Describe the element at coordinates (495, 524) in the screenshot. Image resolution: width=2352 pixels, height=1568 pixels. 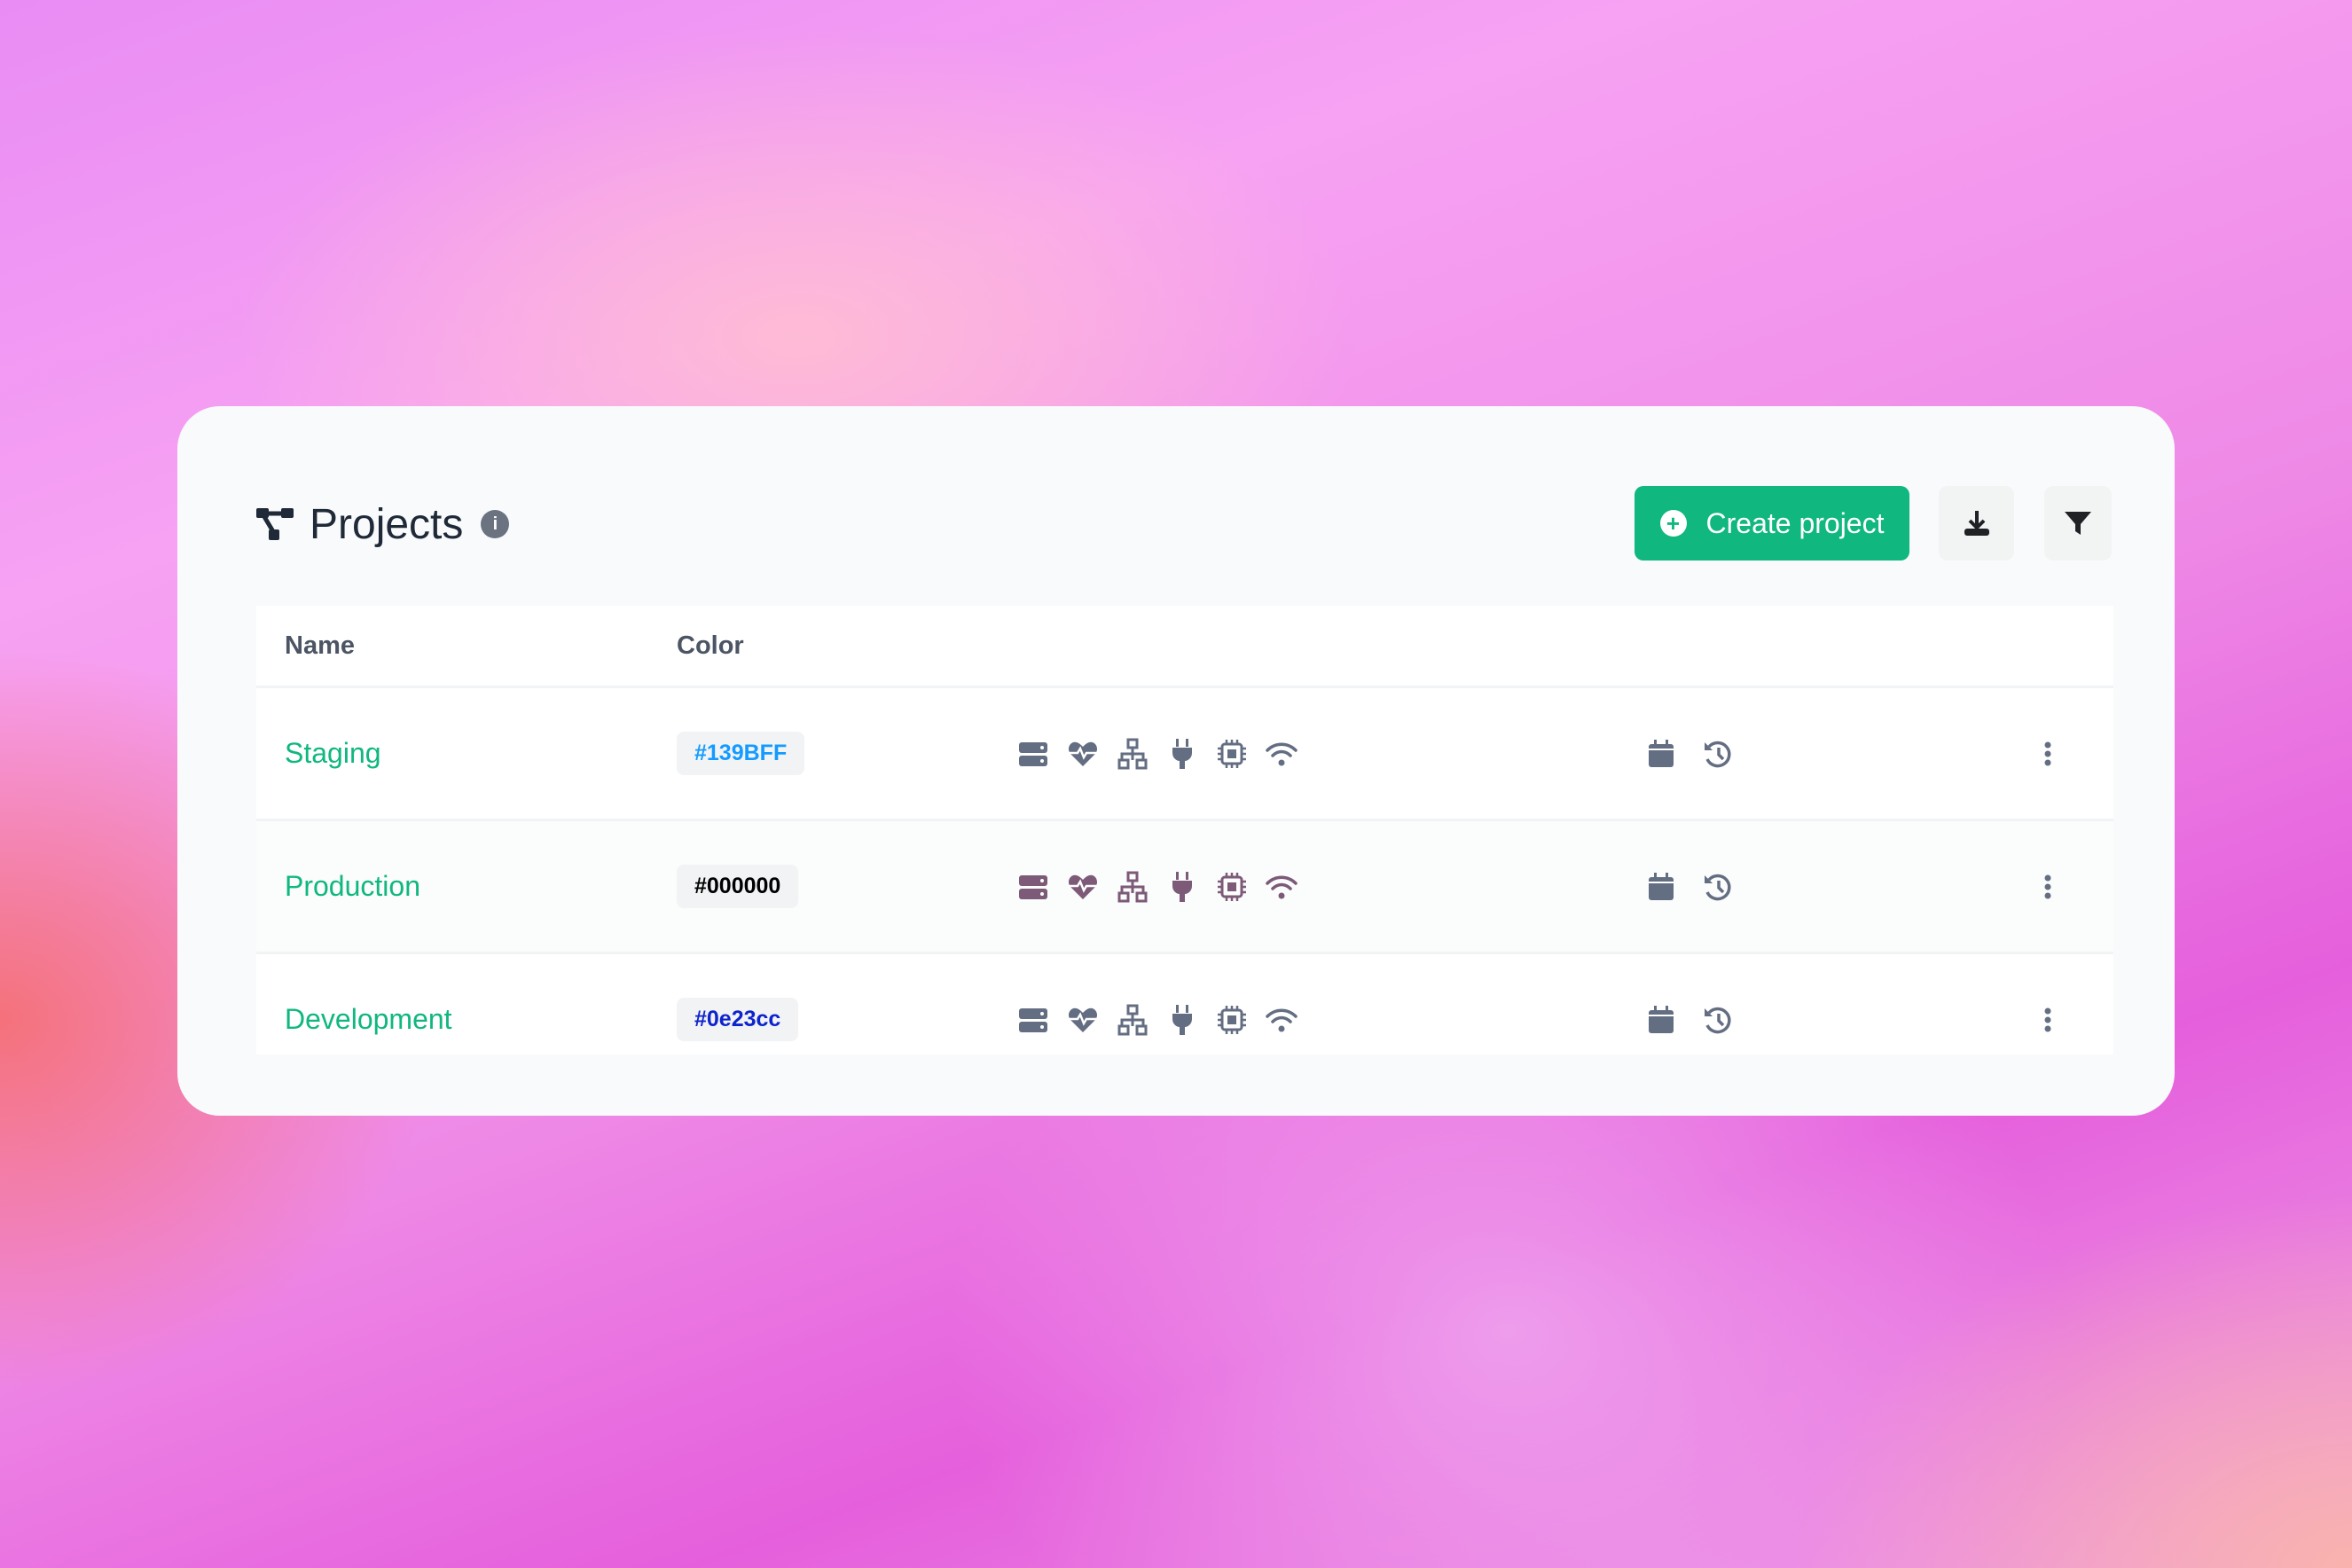
I see `info-circle-icon: i` at that location.